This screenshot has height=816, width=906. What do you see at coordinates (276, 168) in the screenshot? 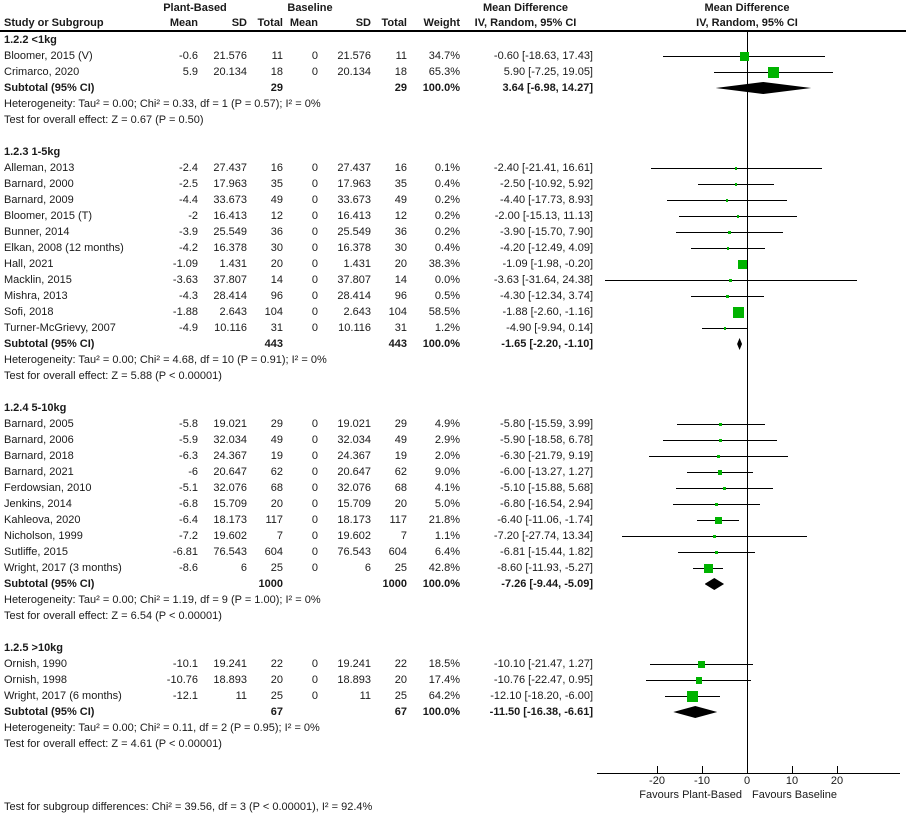
I see `cell-total: 16` at bounding box center [276, 168].